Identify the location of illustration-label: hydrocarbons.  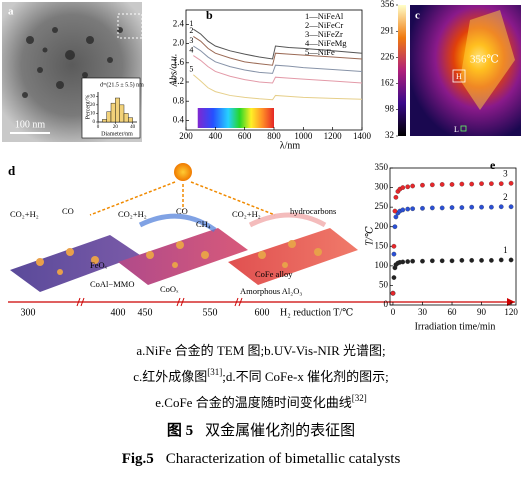
(313, 211).